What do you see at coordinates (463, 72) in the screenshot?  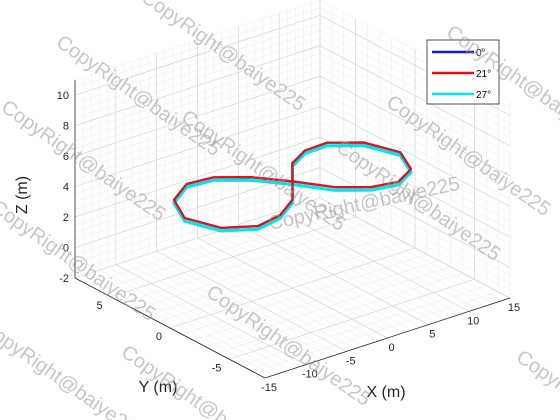 I see `legend: 0° 21° 27°` at bounding box center [463, 72].